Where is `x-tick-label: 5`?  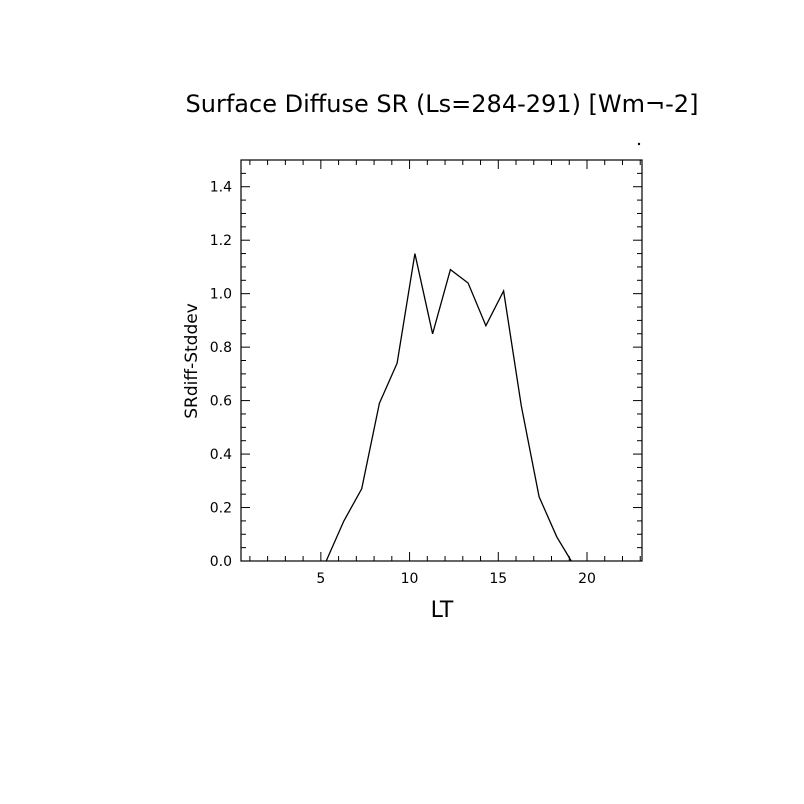 x-tick-label: 5 is located at coordinates (320, 579).